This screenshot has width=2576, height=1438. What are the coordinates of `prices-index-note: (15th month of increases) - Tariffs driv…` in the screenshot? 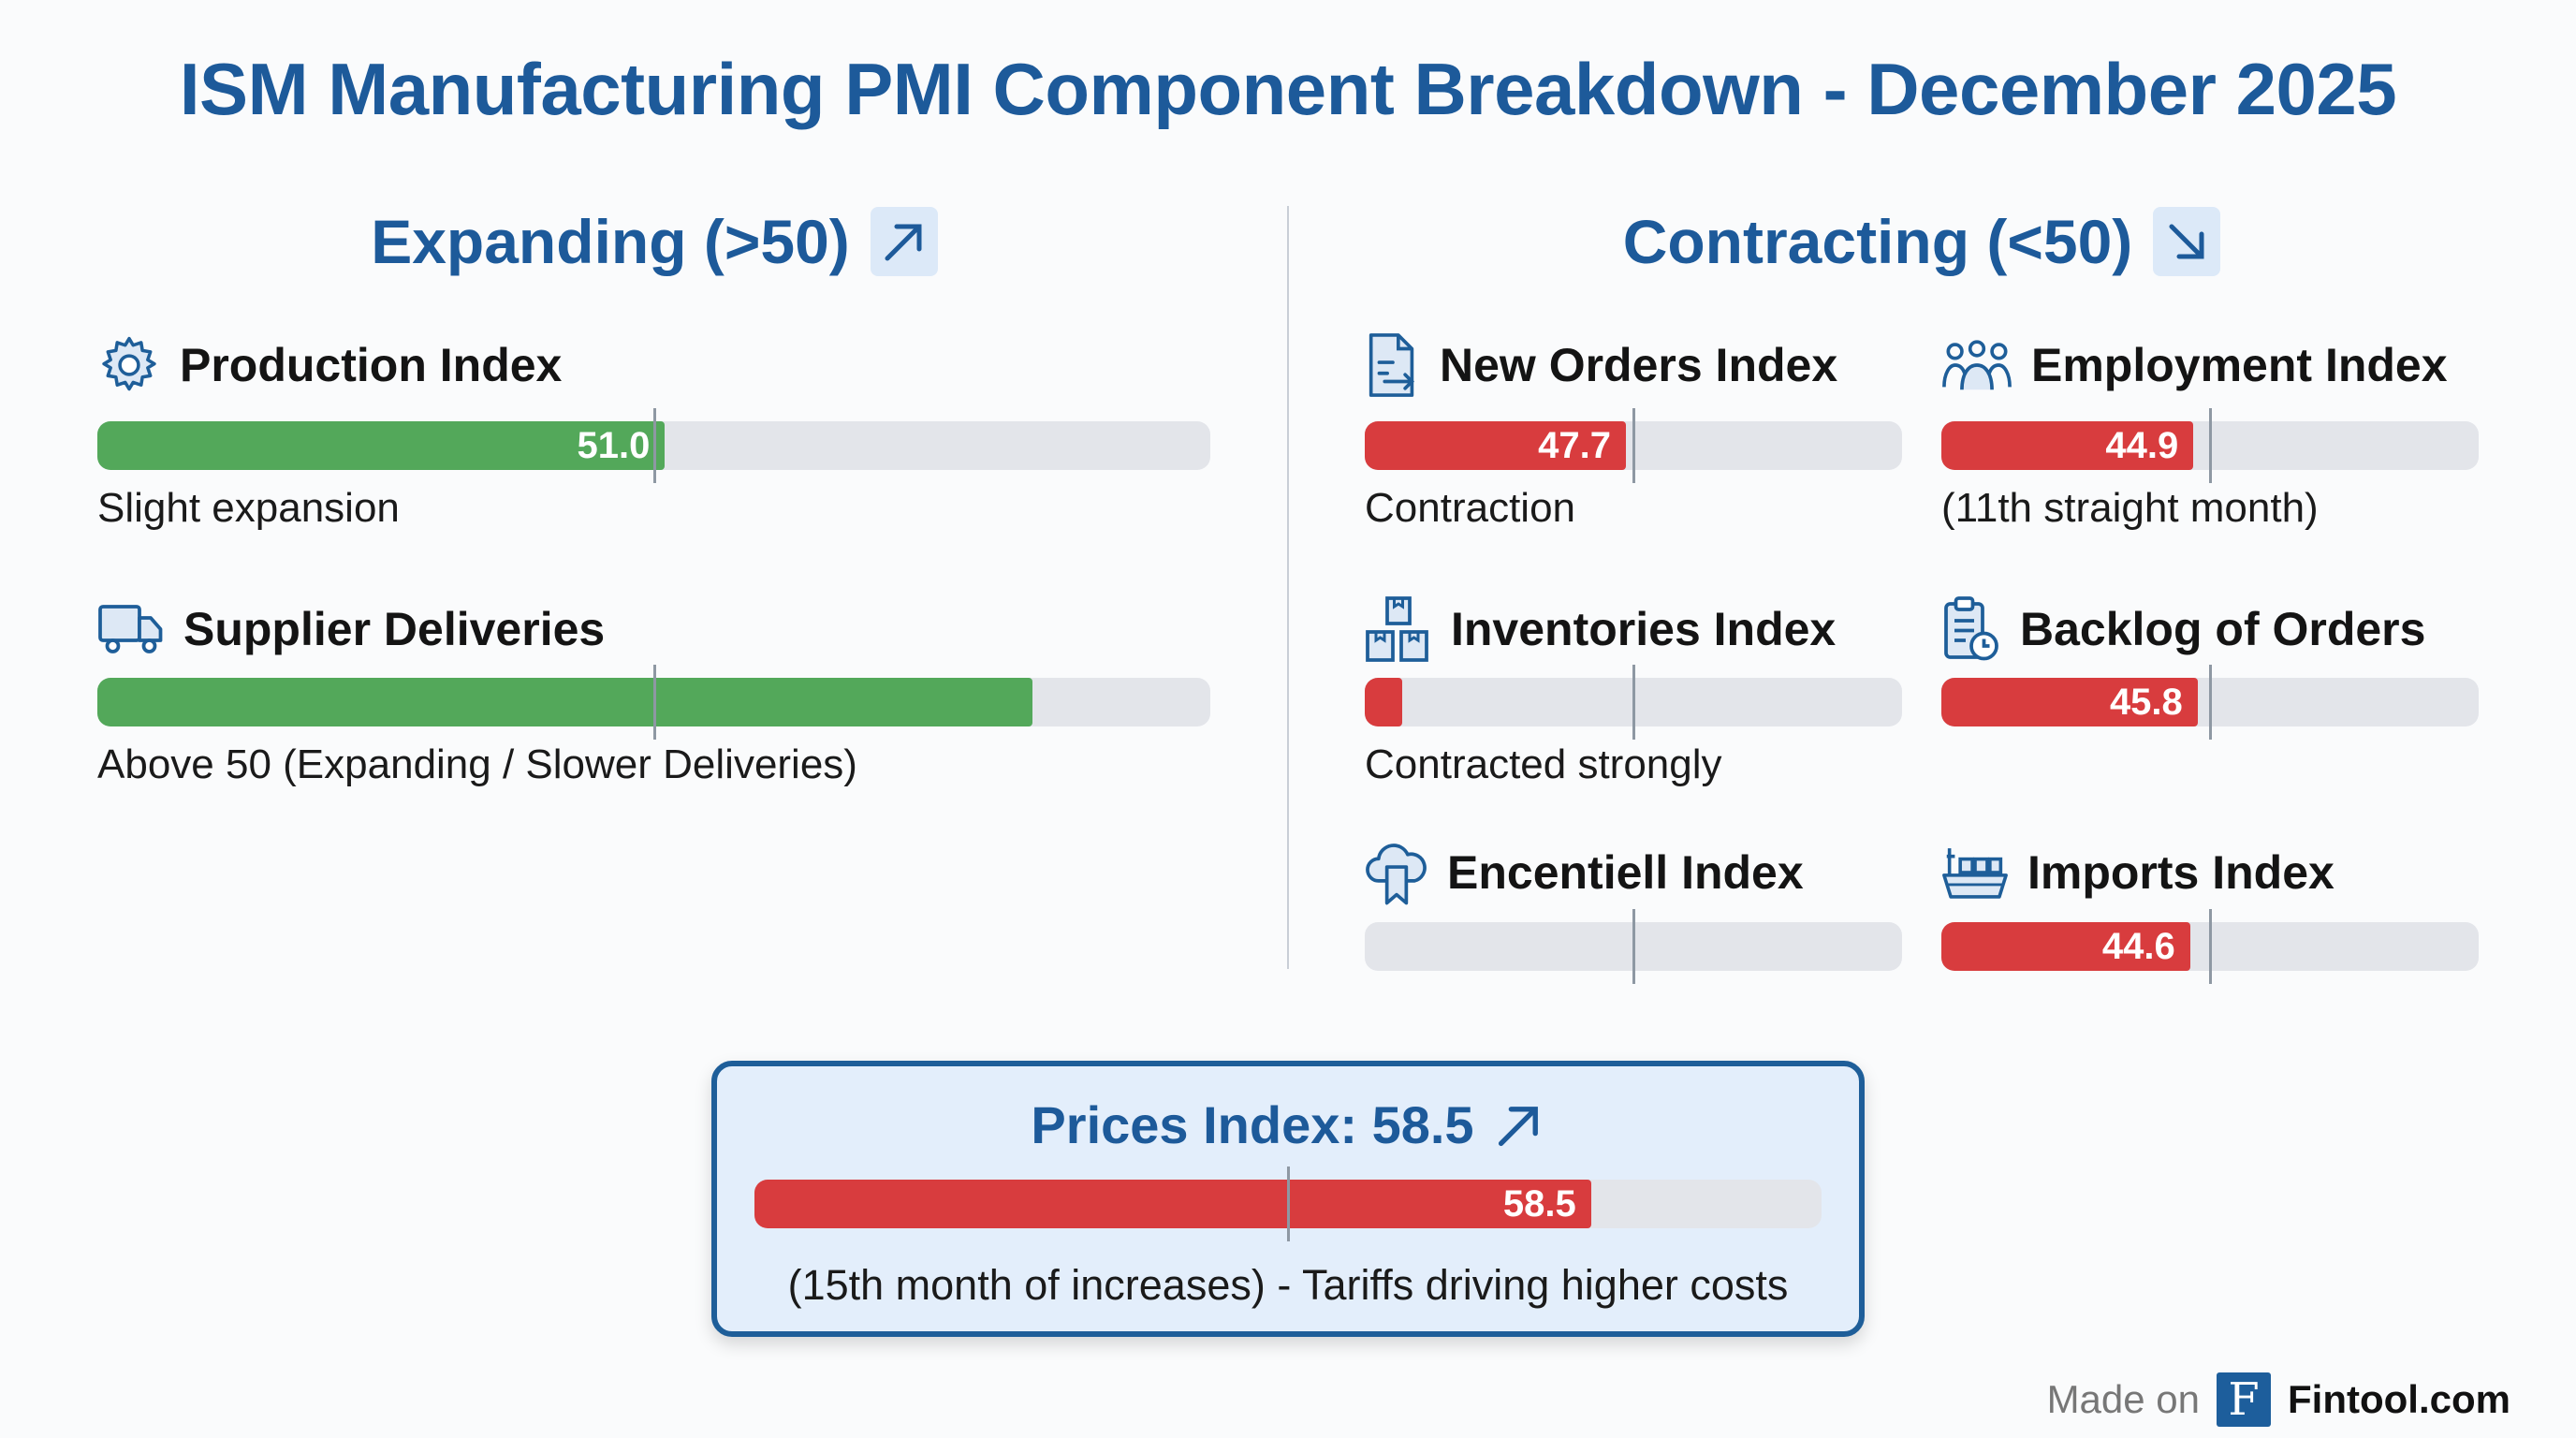 It's located at (1288, 1285).